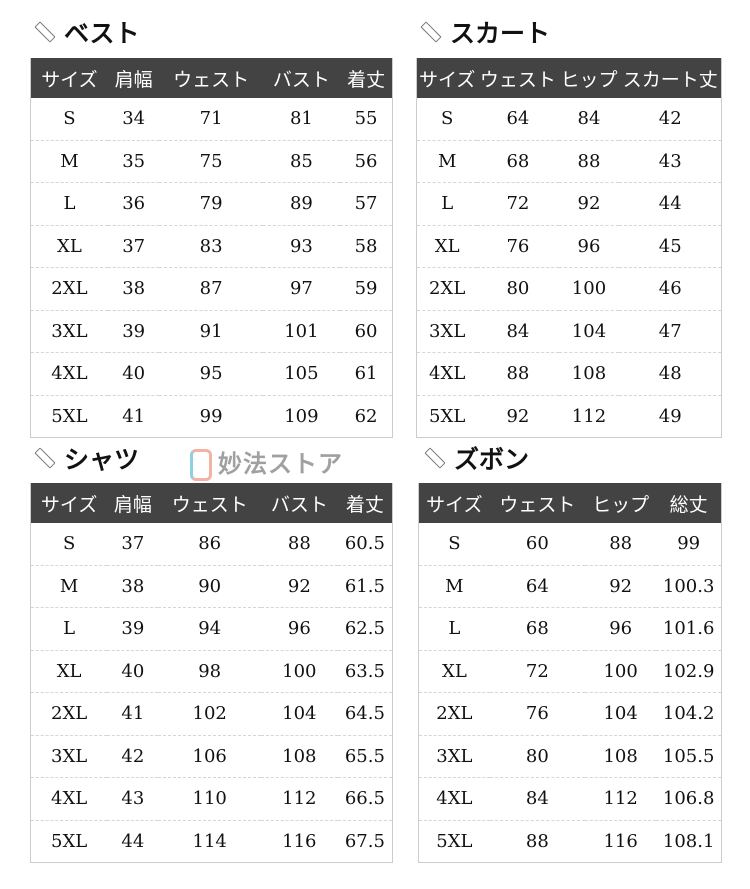 Image resolution: width=750 pixels, height=889 pixels. Describe the element at coordinates (133, 78) in the screenshot. I see `column-header: 肩幅` at that location.